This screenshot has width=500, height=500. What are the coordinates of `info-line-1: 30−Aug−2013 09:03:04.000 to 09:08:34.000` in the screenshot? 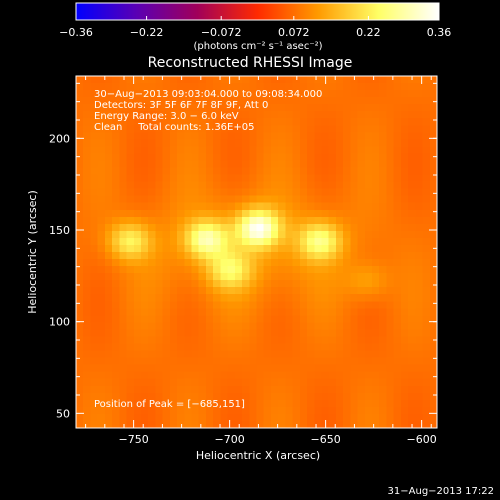 It's located at (208, 94).